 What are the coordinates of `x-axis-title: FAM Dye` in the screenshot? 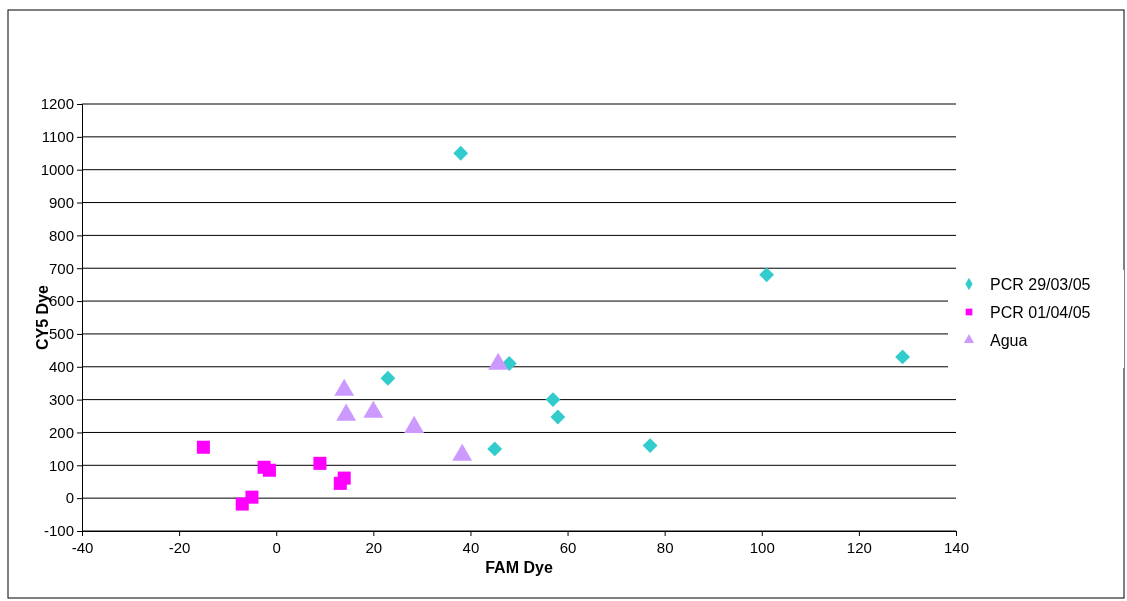 It's located at (519, 567).